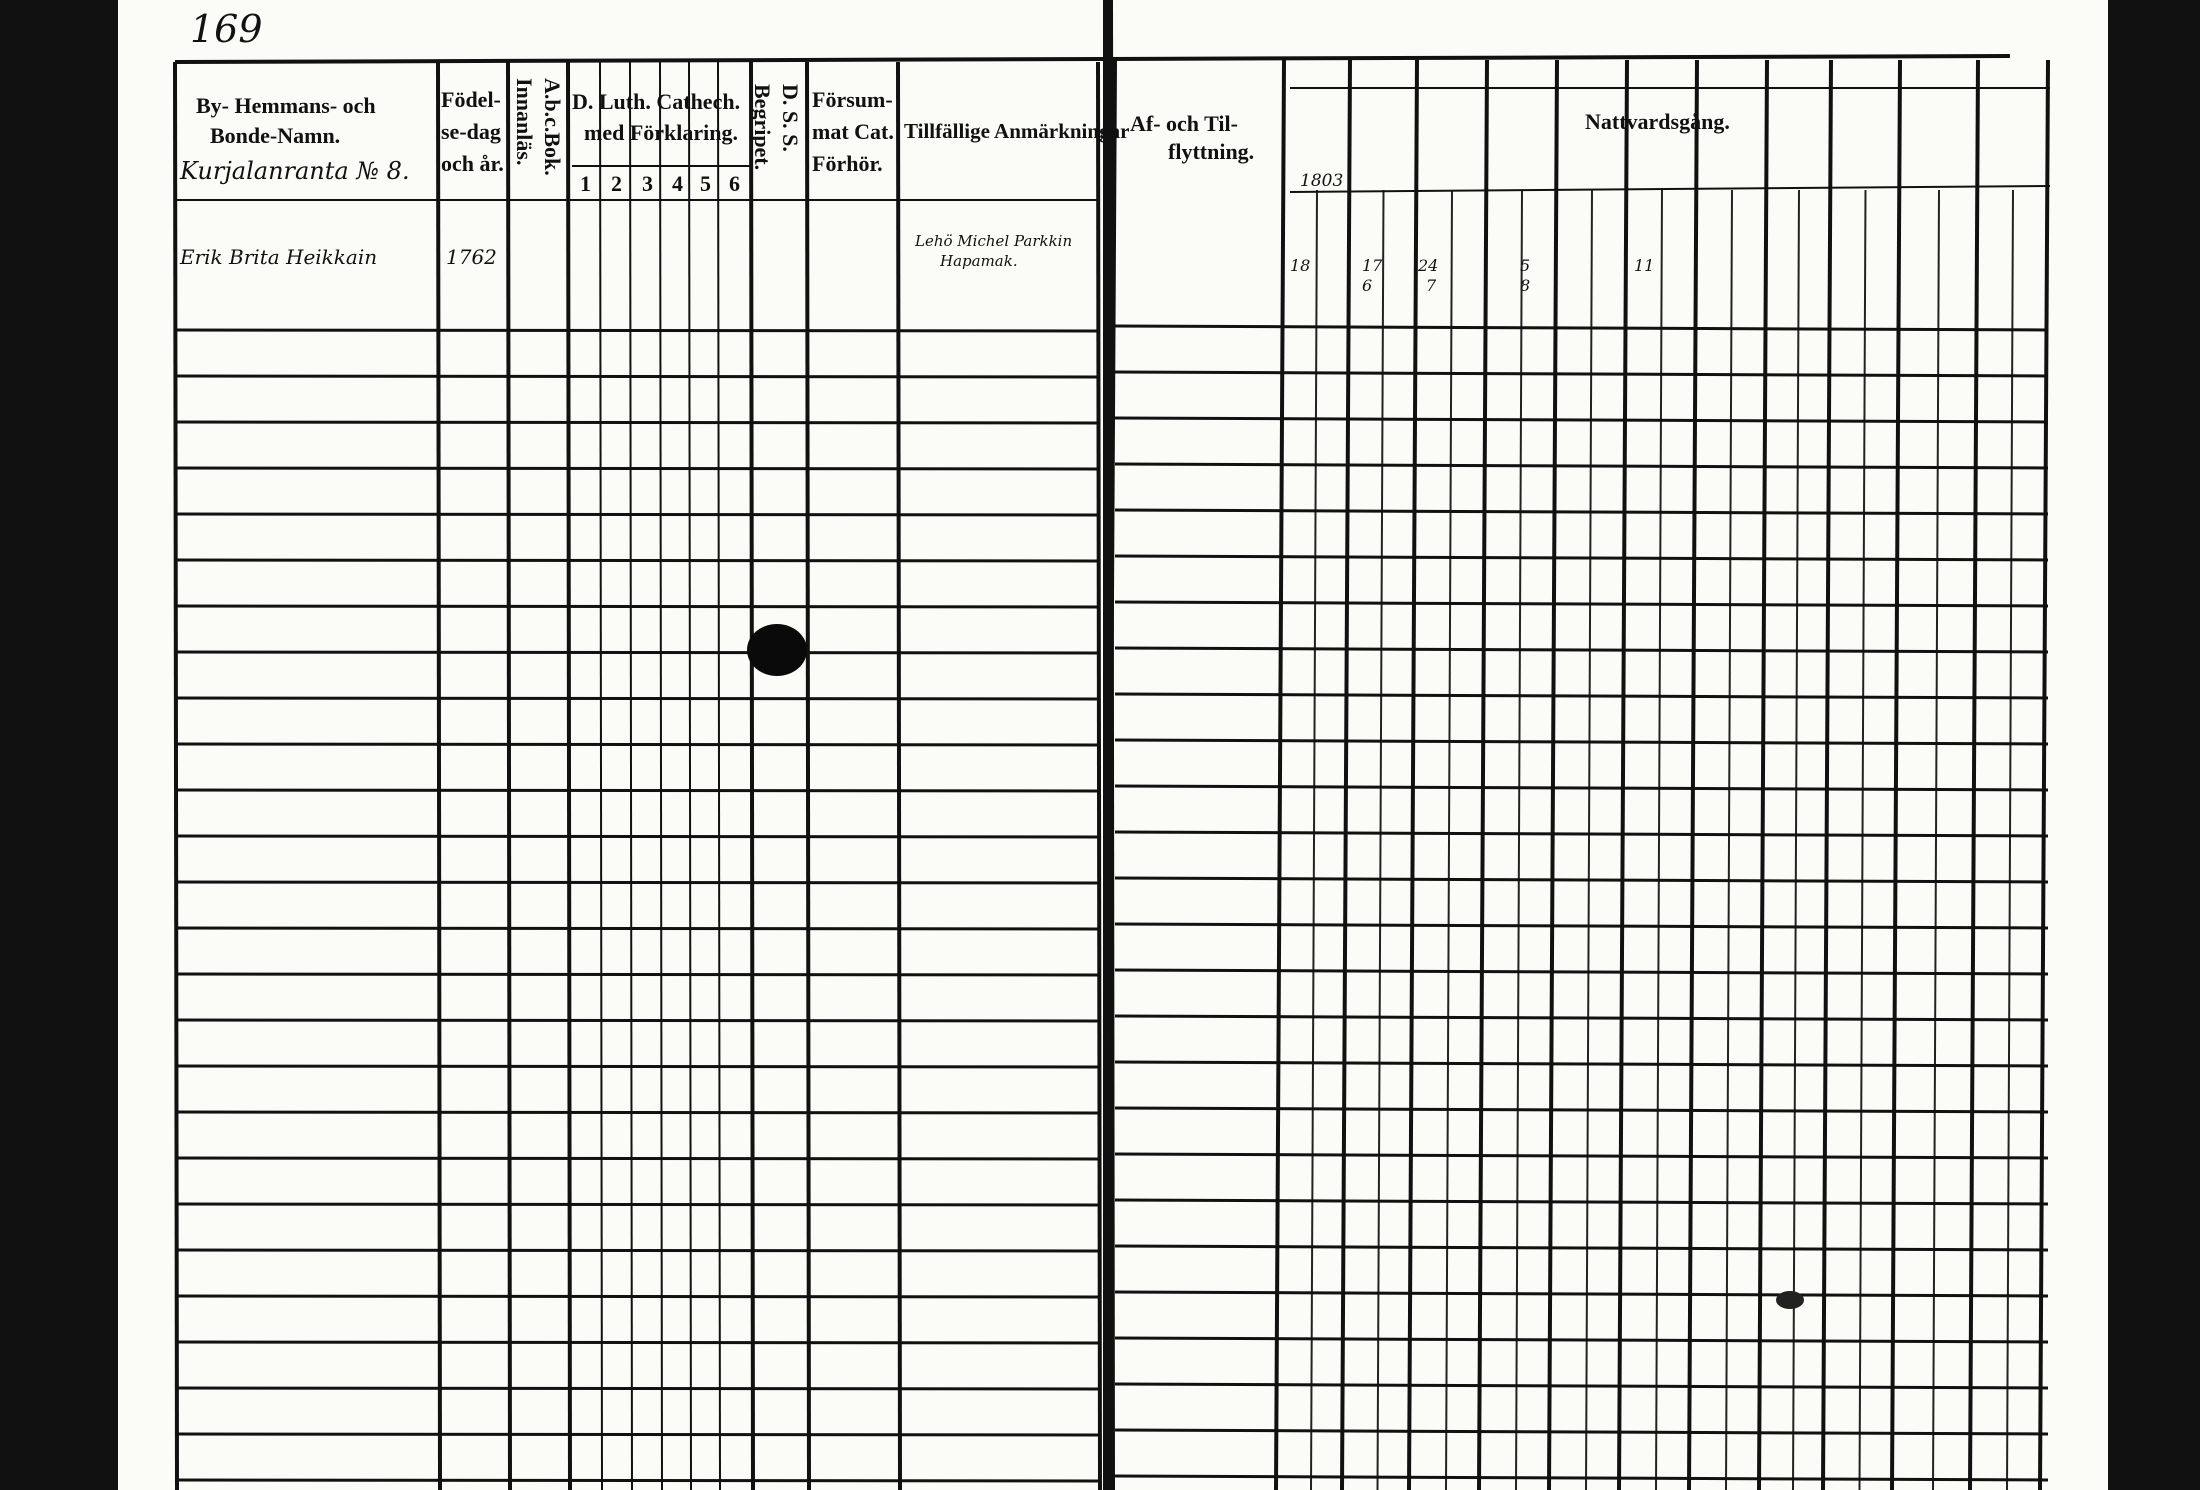 The image size is (2200, 1490). Describe the element at coordinates (471, 131) in the screenshot. I see `header: se-dag` at that location.